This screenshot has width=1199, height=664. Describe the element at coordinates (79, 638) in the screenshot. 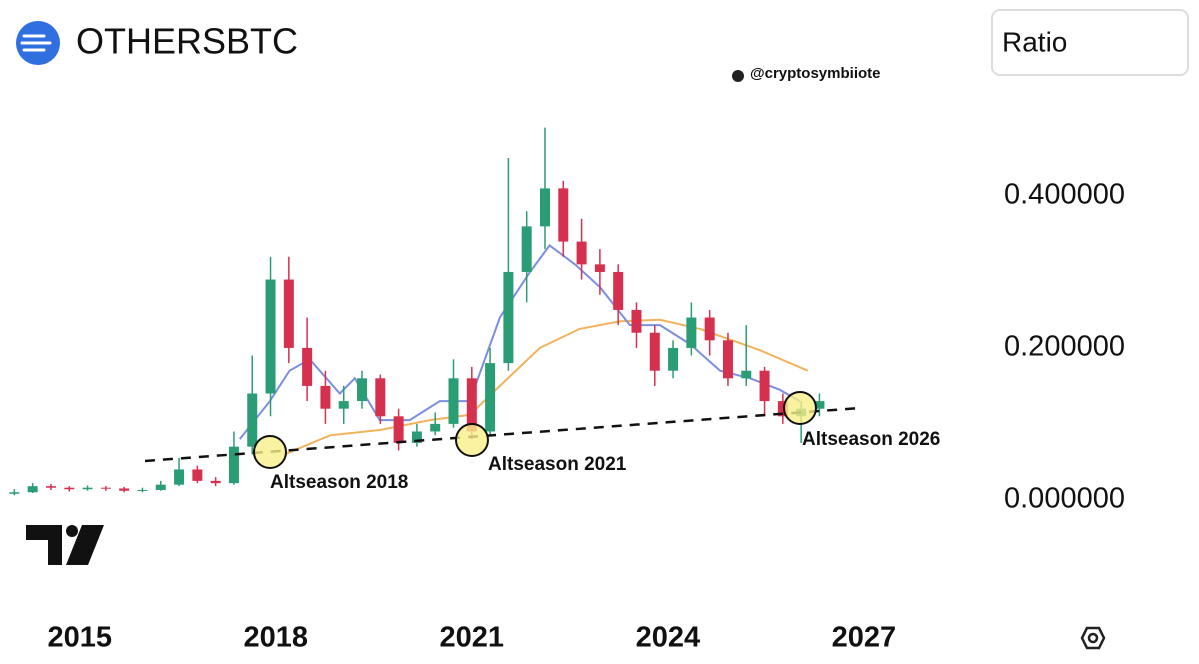

I see `x-tick-label: 2015` at that location.